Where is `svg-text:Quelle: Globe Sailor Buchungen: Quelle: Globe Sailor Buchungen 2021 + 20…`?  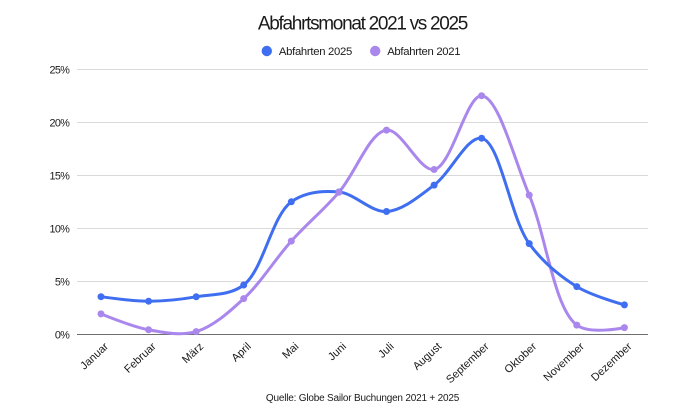 svg-text:Quelle: Globe Sailor Buchungen: Quelle: Globe Sailor Buchungen 2021 + 20… is located at coordinates (363, 398).